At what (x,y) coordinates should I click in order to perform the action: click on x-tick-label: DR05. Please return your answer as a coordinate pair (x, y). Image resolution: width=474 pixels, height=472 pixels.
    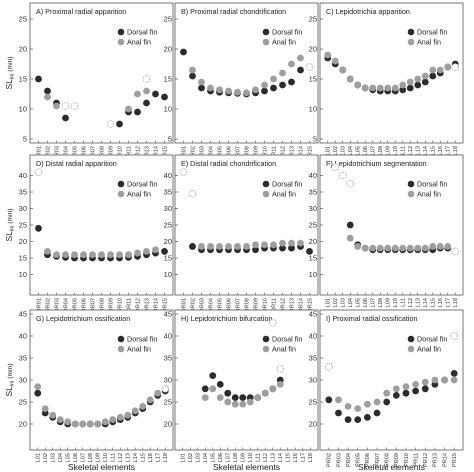
    Looking at the image, I should click on (220, 305).